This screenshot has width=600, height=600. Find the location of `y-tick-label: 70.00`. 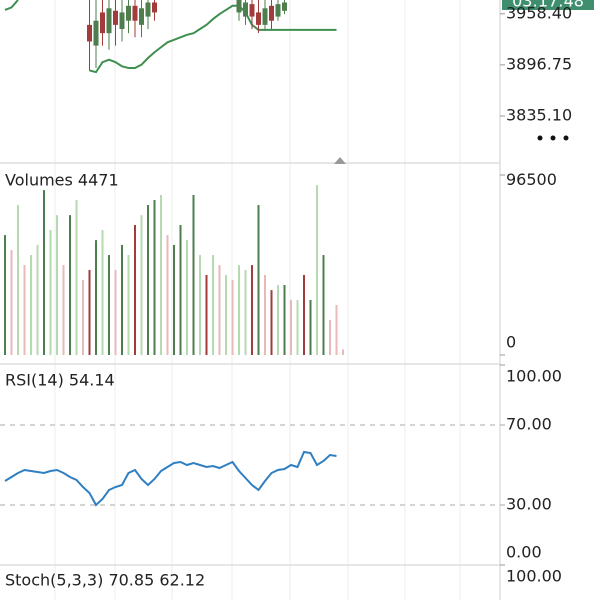

y-tick-label: 70.00 is located at coordinates (529, 424).